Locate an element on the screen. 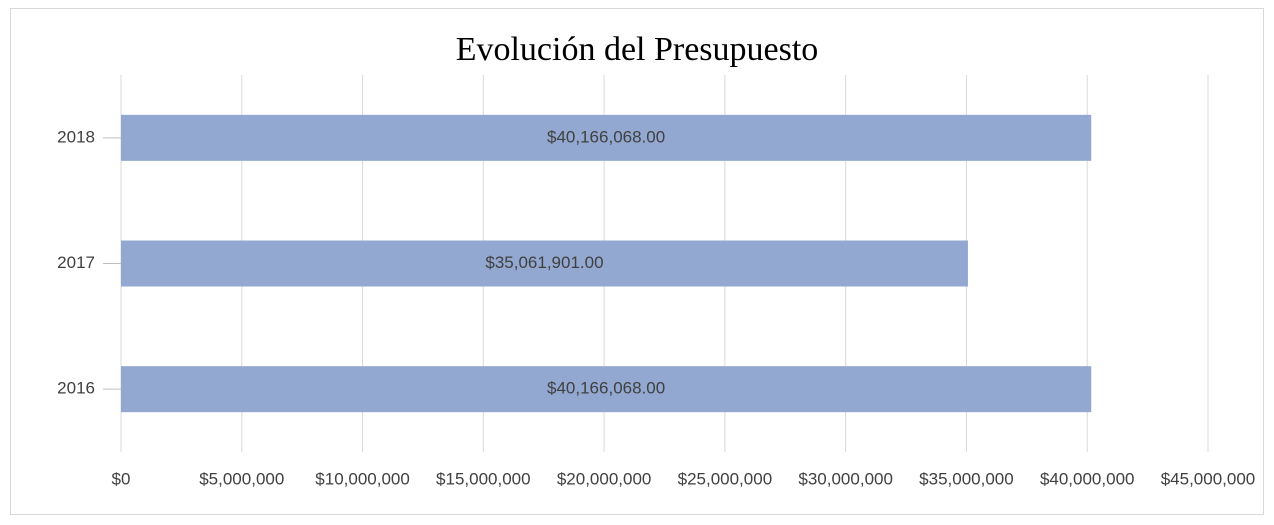 The image size is (1274, 525). x-tick-label: $5,000,000 is located at coordinates (241, 478).